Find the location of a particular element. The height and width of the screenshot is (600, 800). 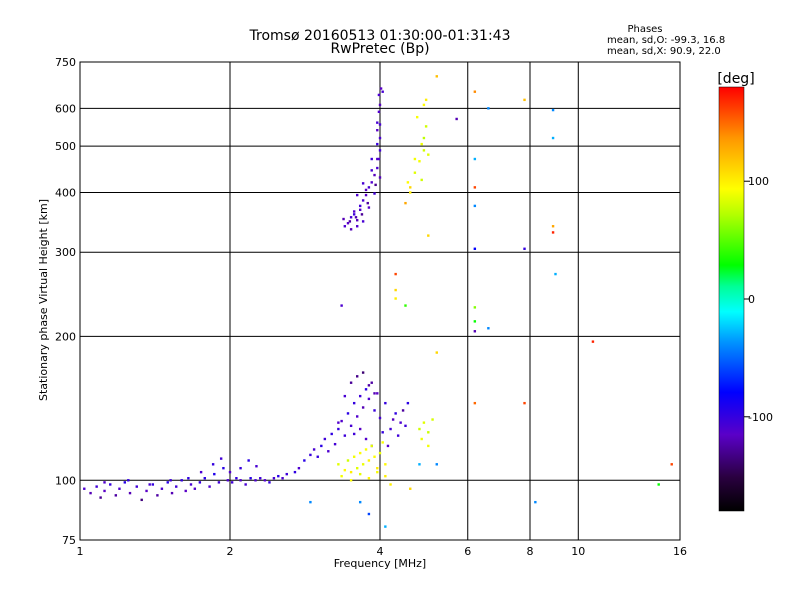

x-axis-ticks: 1 2 4 6 8 10 16 is located at coordinates (382, 551).